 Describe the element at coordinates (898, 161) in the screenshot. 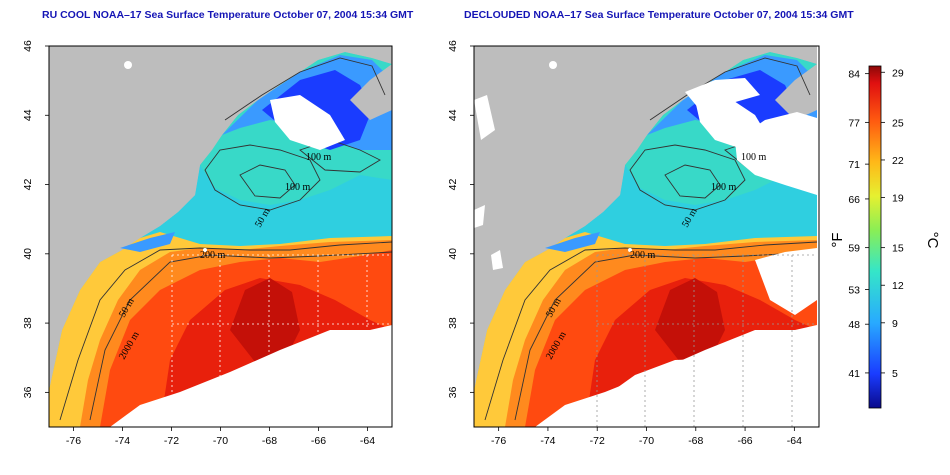

I see `celsius-tick-label: 22` at that location.